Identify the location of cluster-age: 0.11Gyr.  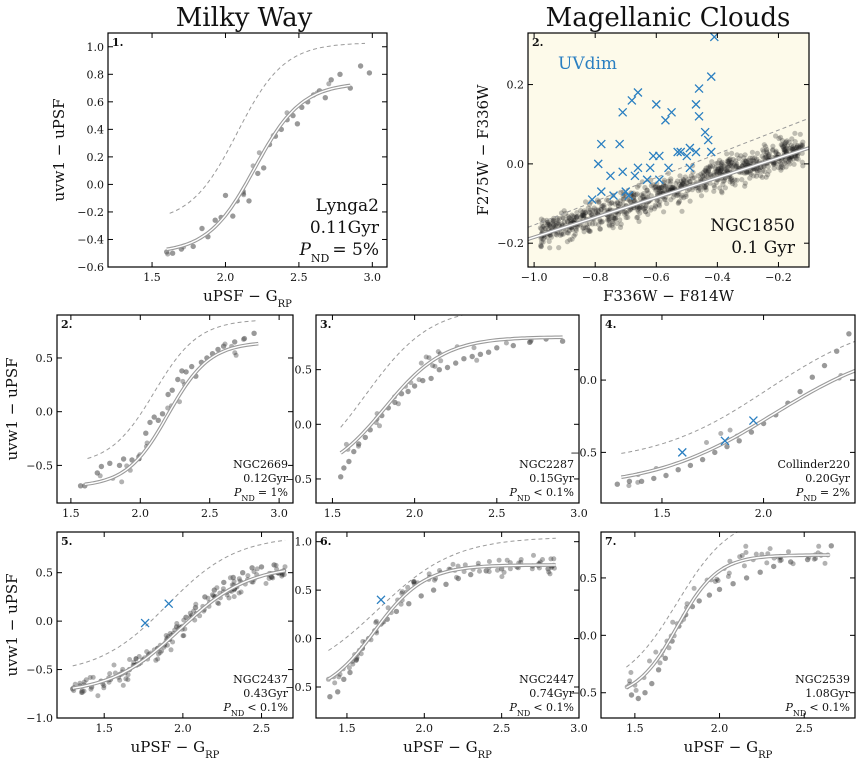
(345, 228).